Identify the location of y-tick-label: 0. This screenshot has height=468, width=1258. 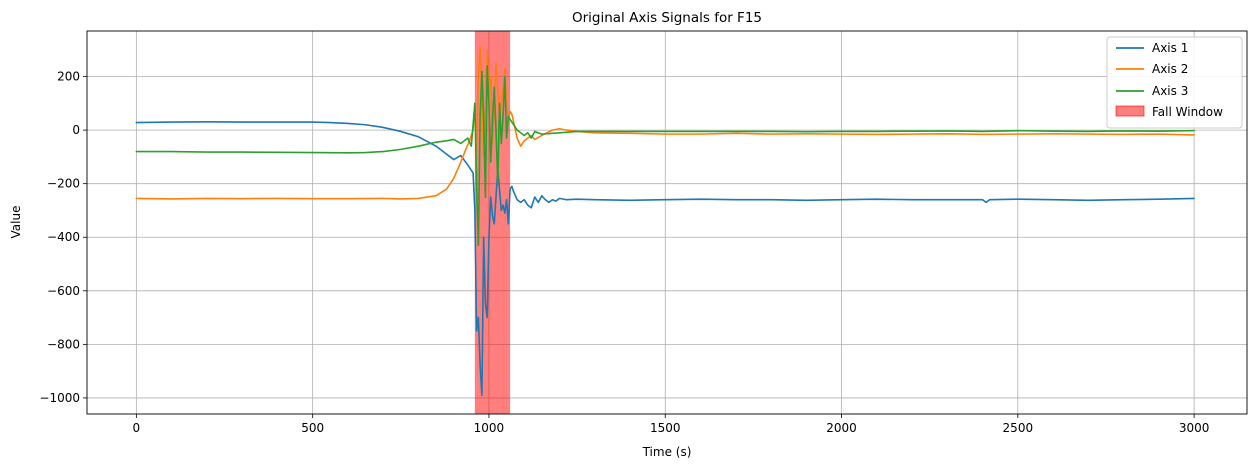
(76, 130).